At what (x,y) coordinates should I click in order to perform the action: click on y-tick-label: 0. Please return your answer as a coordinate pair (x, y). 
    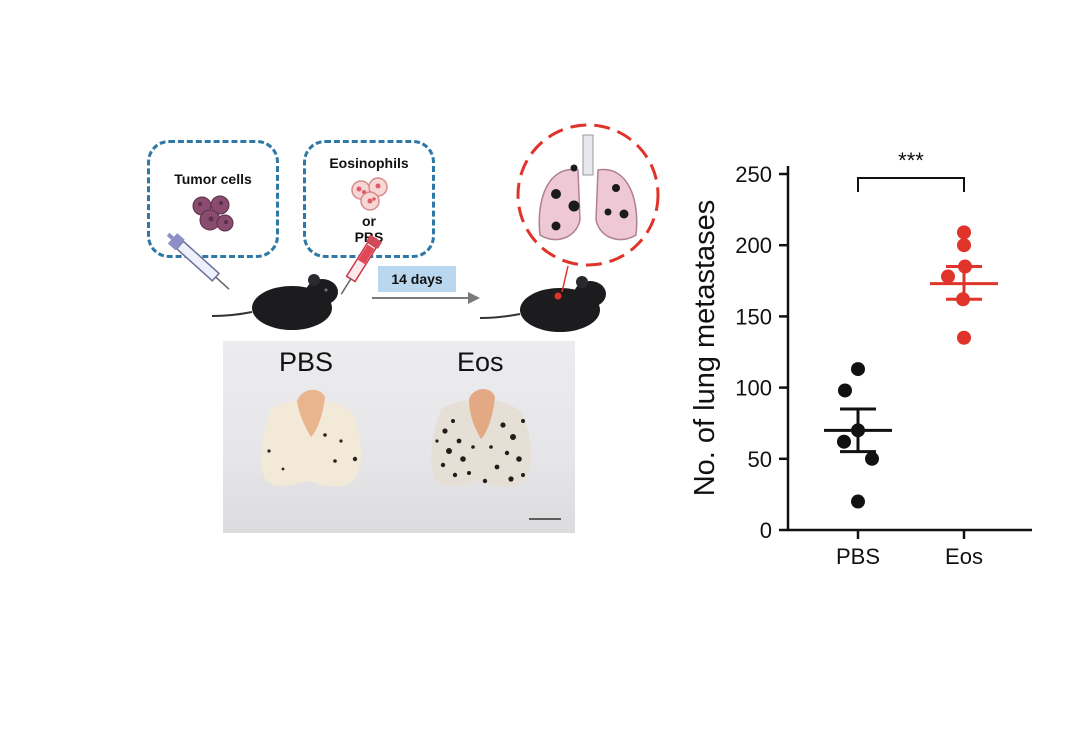
    Looking at the image, I should click on (766, 530).